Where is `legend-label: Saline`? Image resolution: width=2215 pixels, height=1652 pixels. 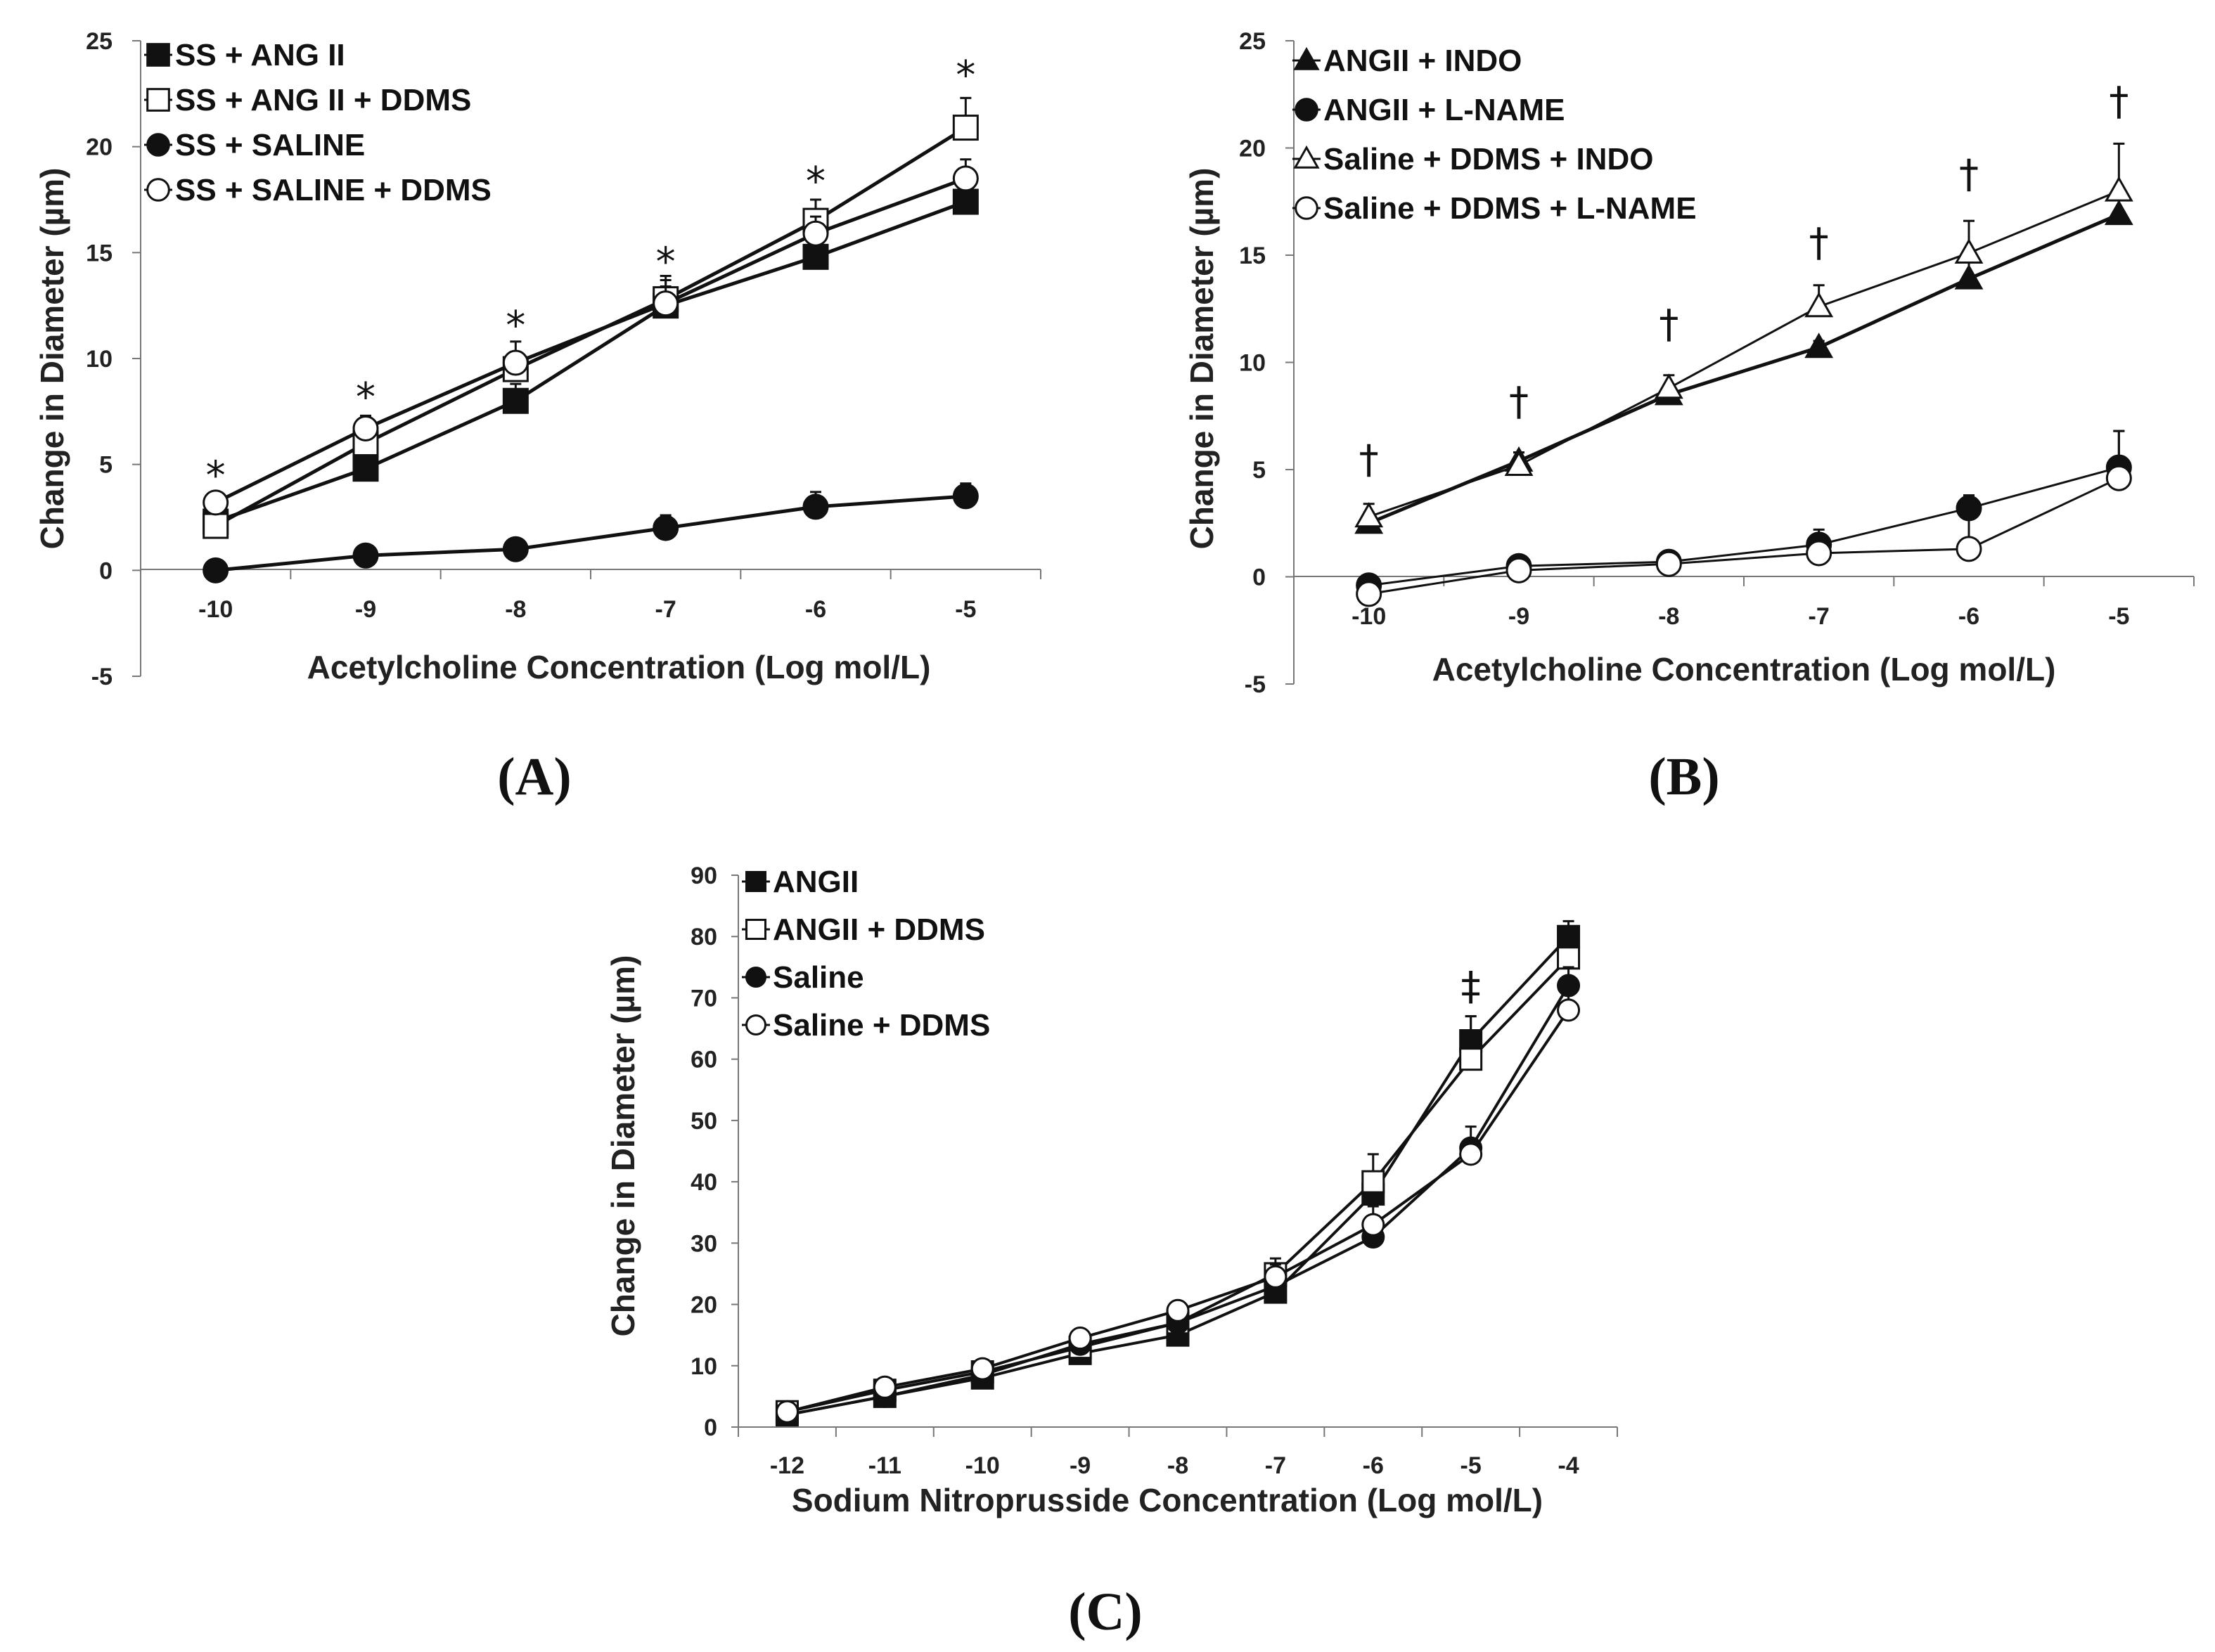 legend-label: Saline is located at coordinates (818, 977).